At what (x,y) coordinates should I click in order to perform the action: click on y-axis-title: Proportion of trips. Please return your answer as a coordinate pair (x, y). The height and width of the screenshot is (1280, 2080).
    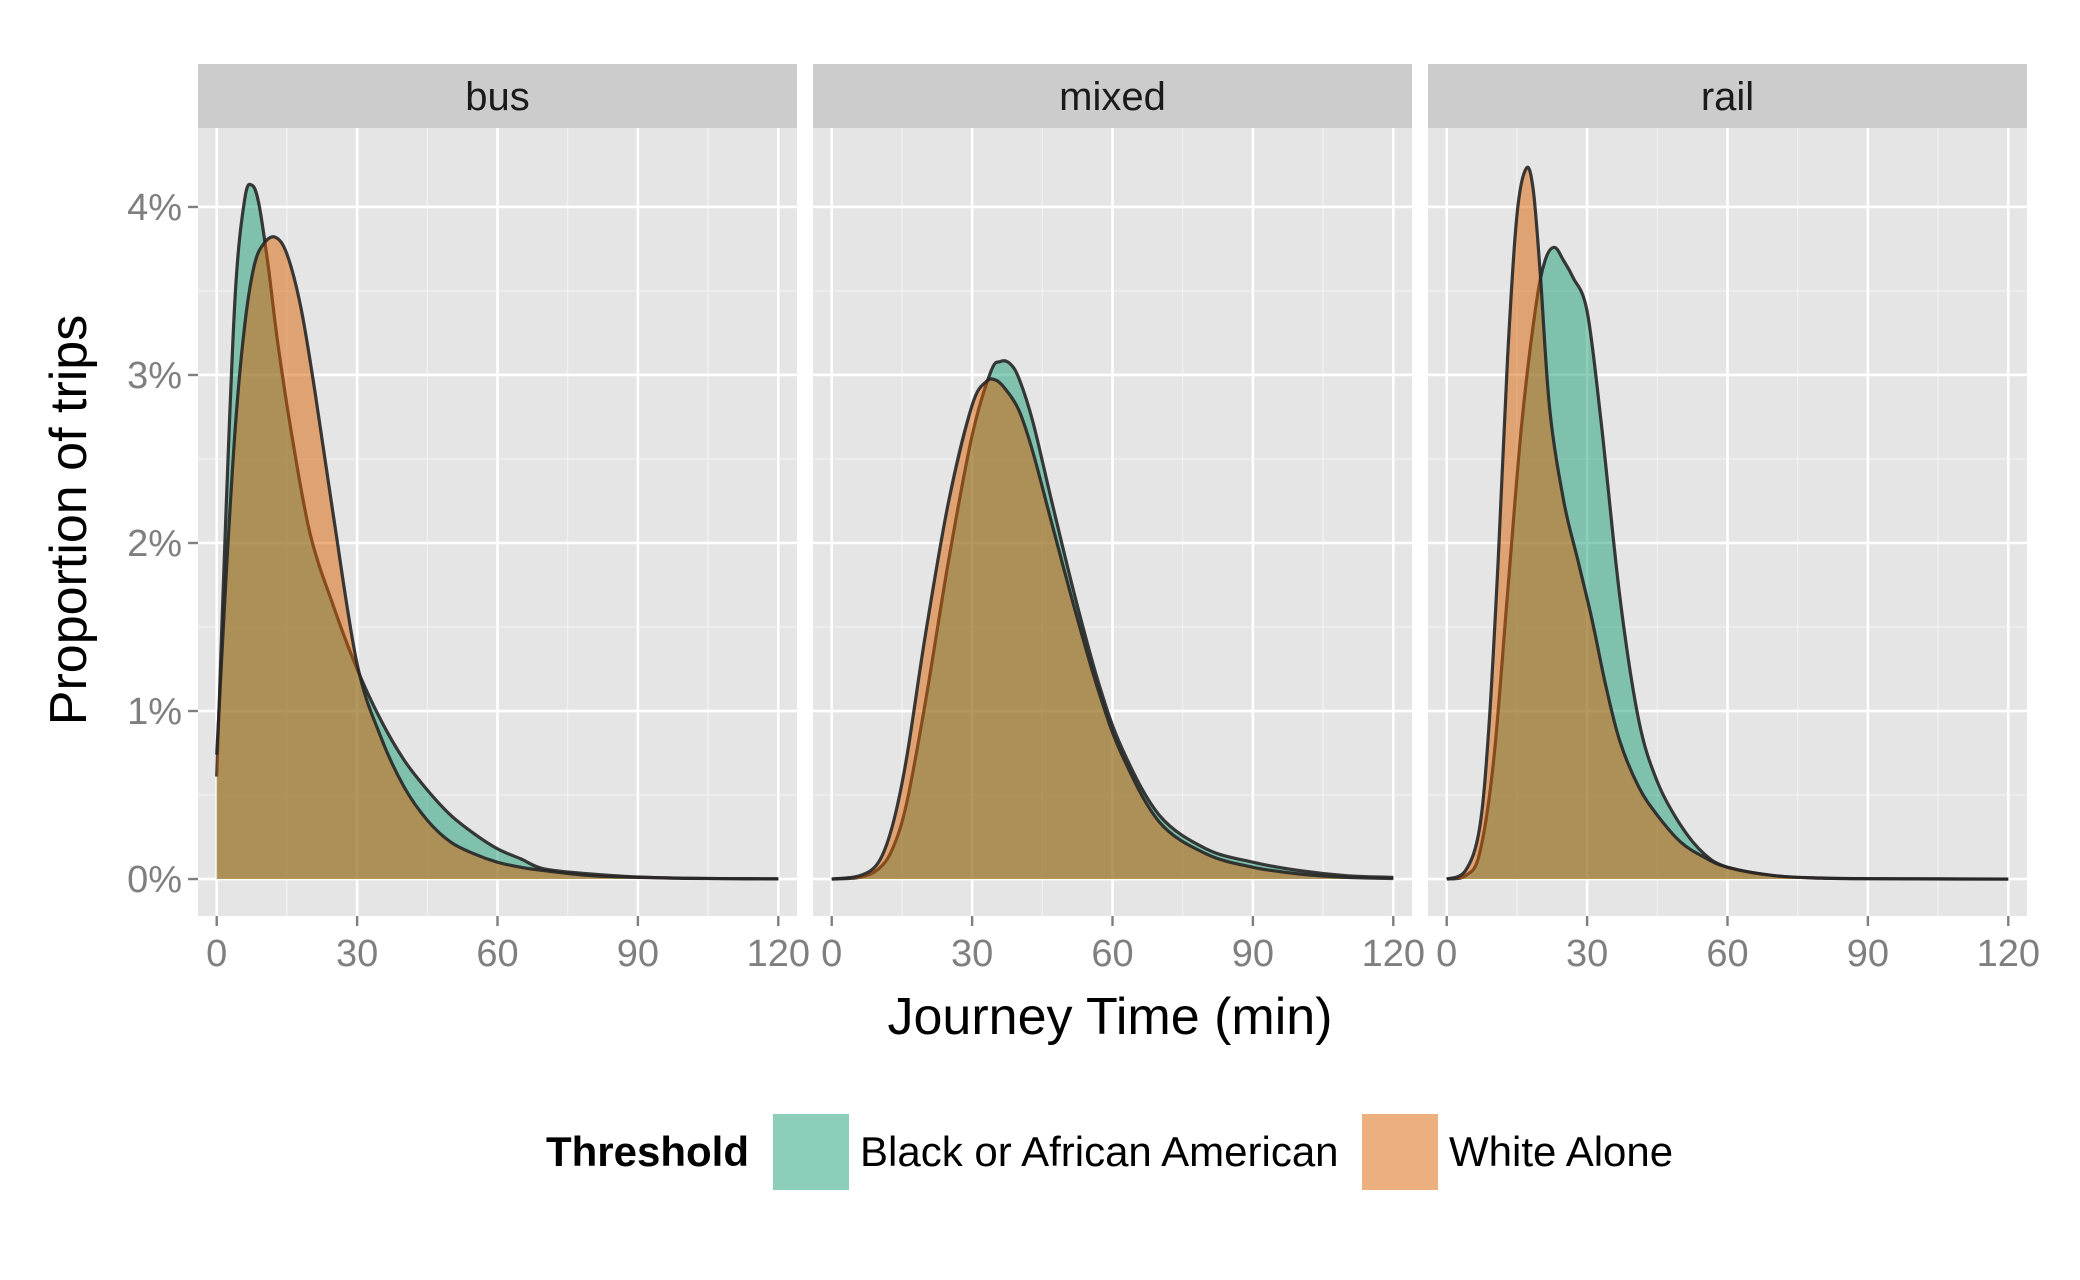
    Looking at the image, I should click on (69, 520).